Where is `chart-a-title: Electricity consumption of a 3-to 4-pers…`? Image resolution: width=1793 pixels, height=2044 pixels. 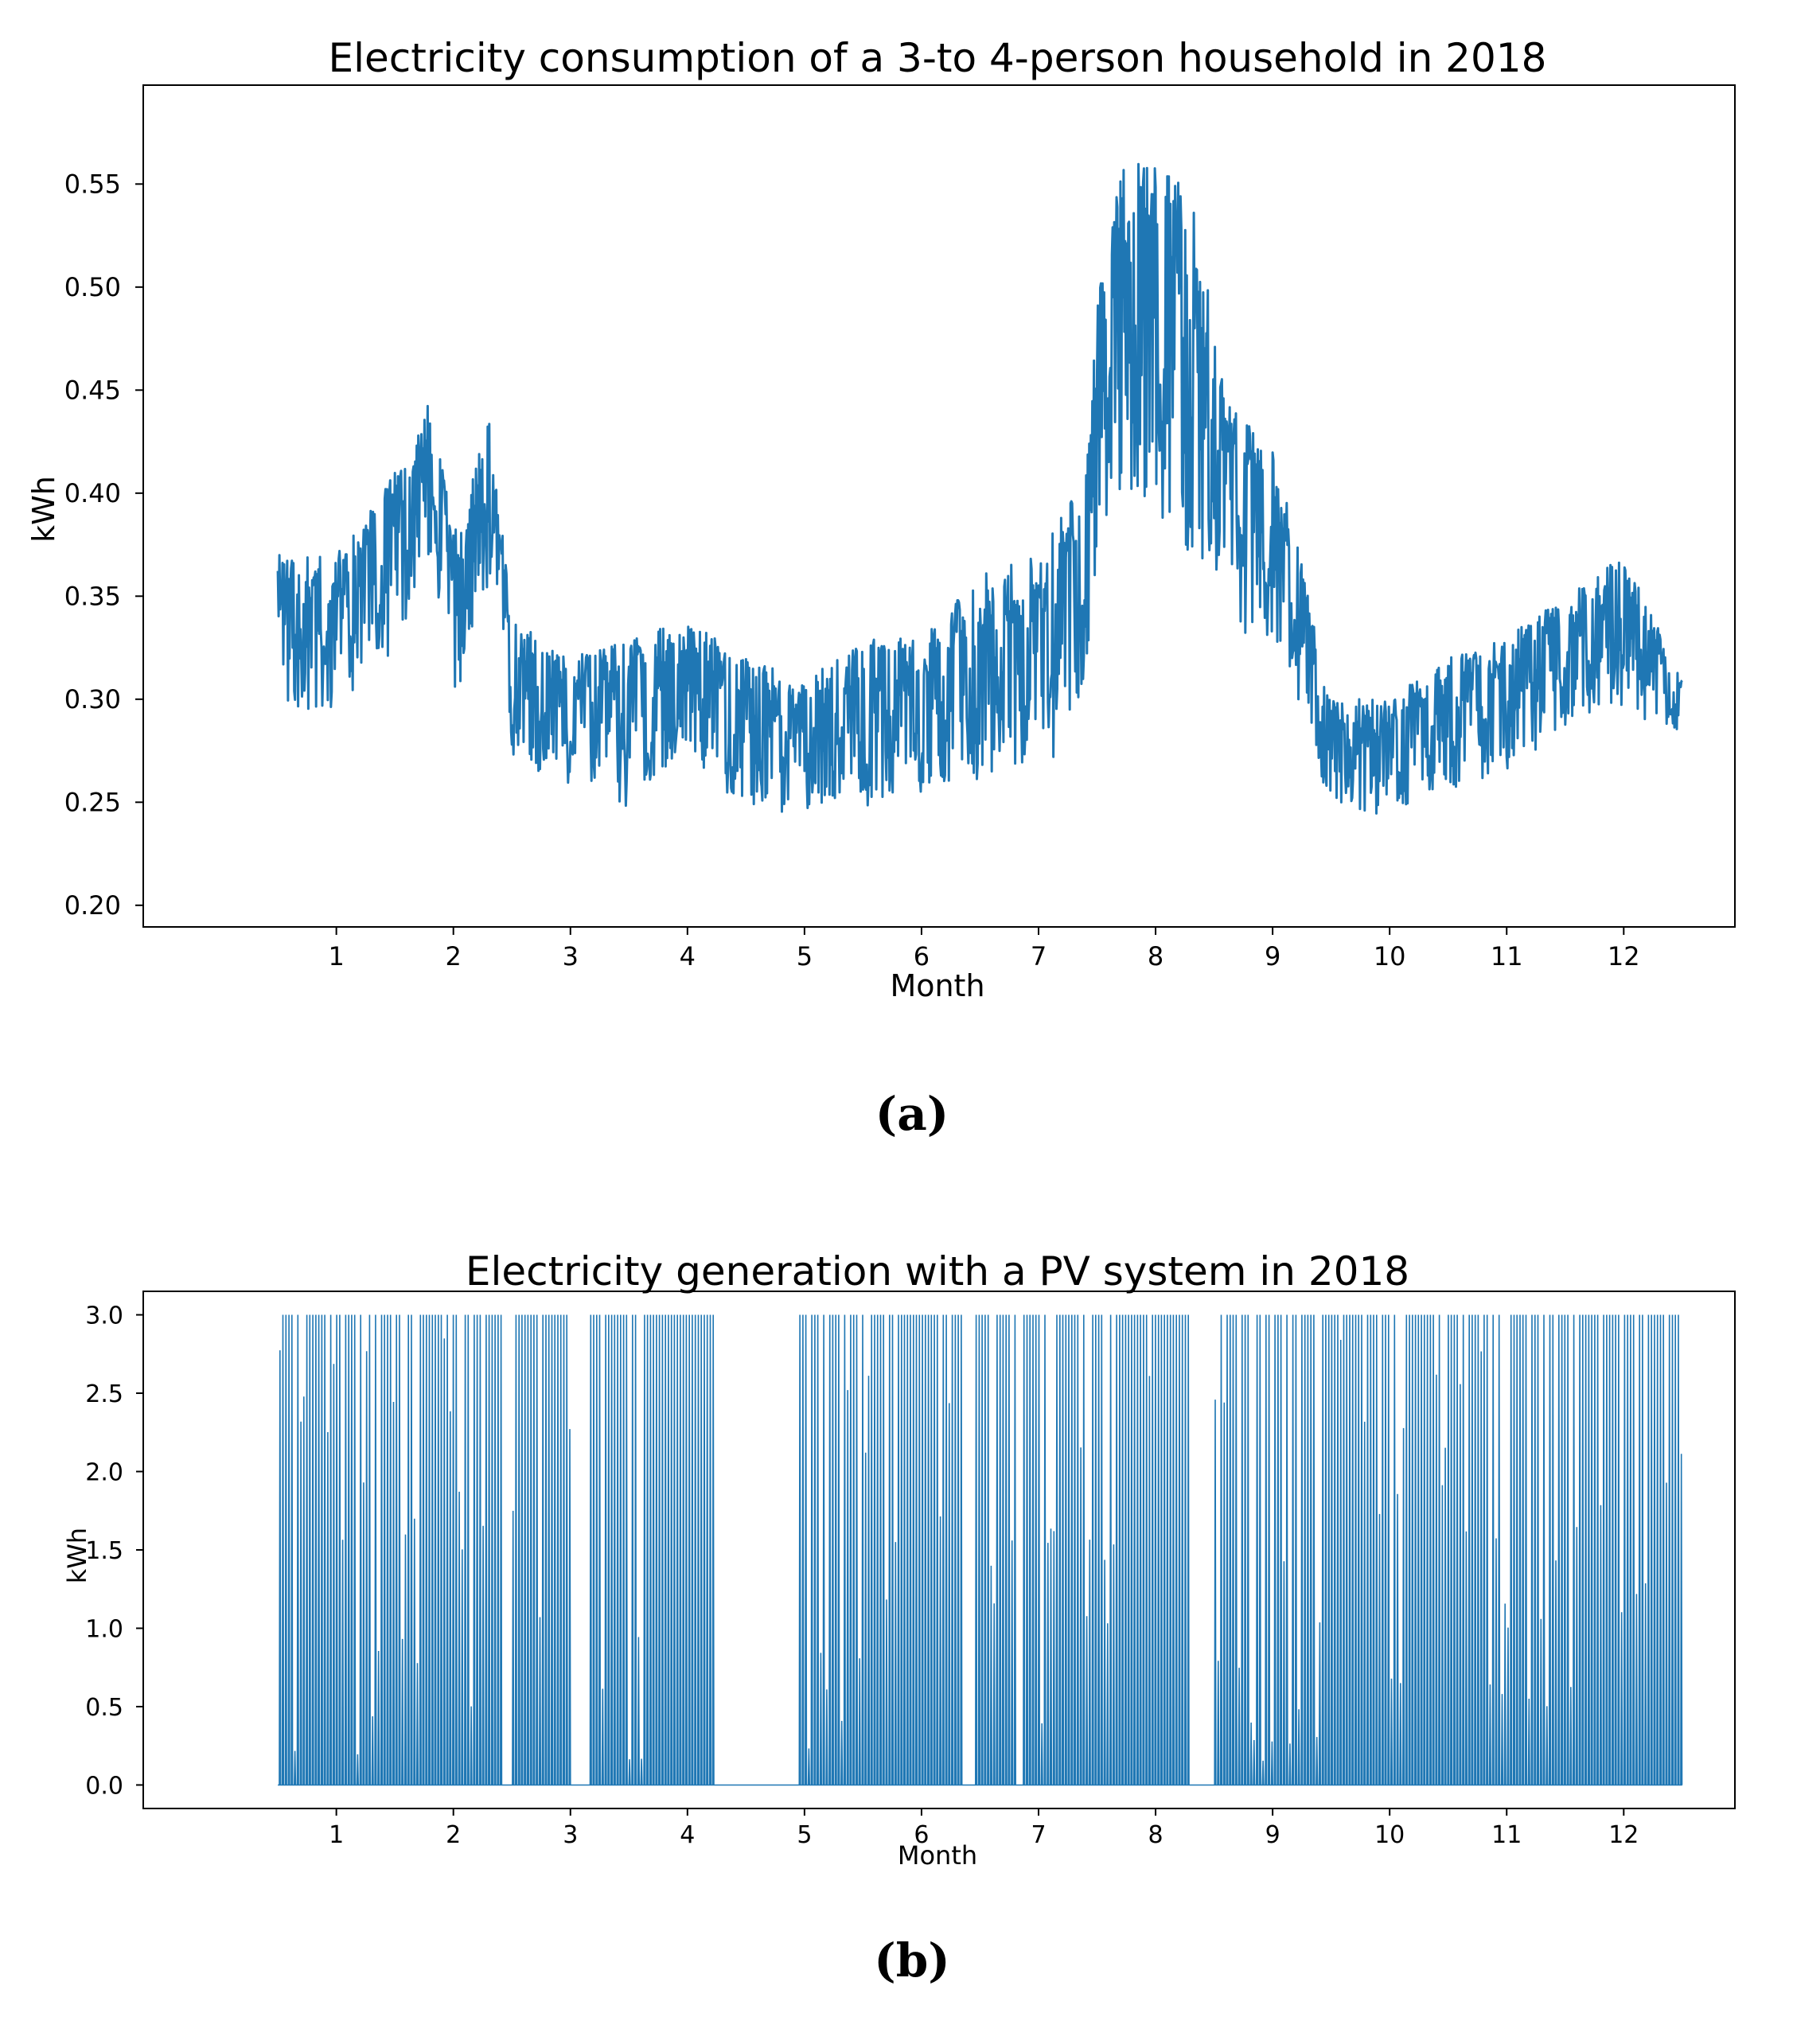 chart-a-title: Electricity consumption of a 3-to 4-pers… is located at coordinates (938, 58).